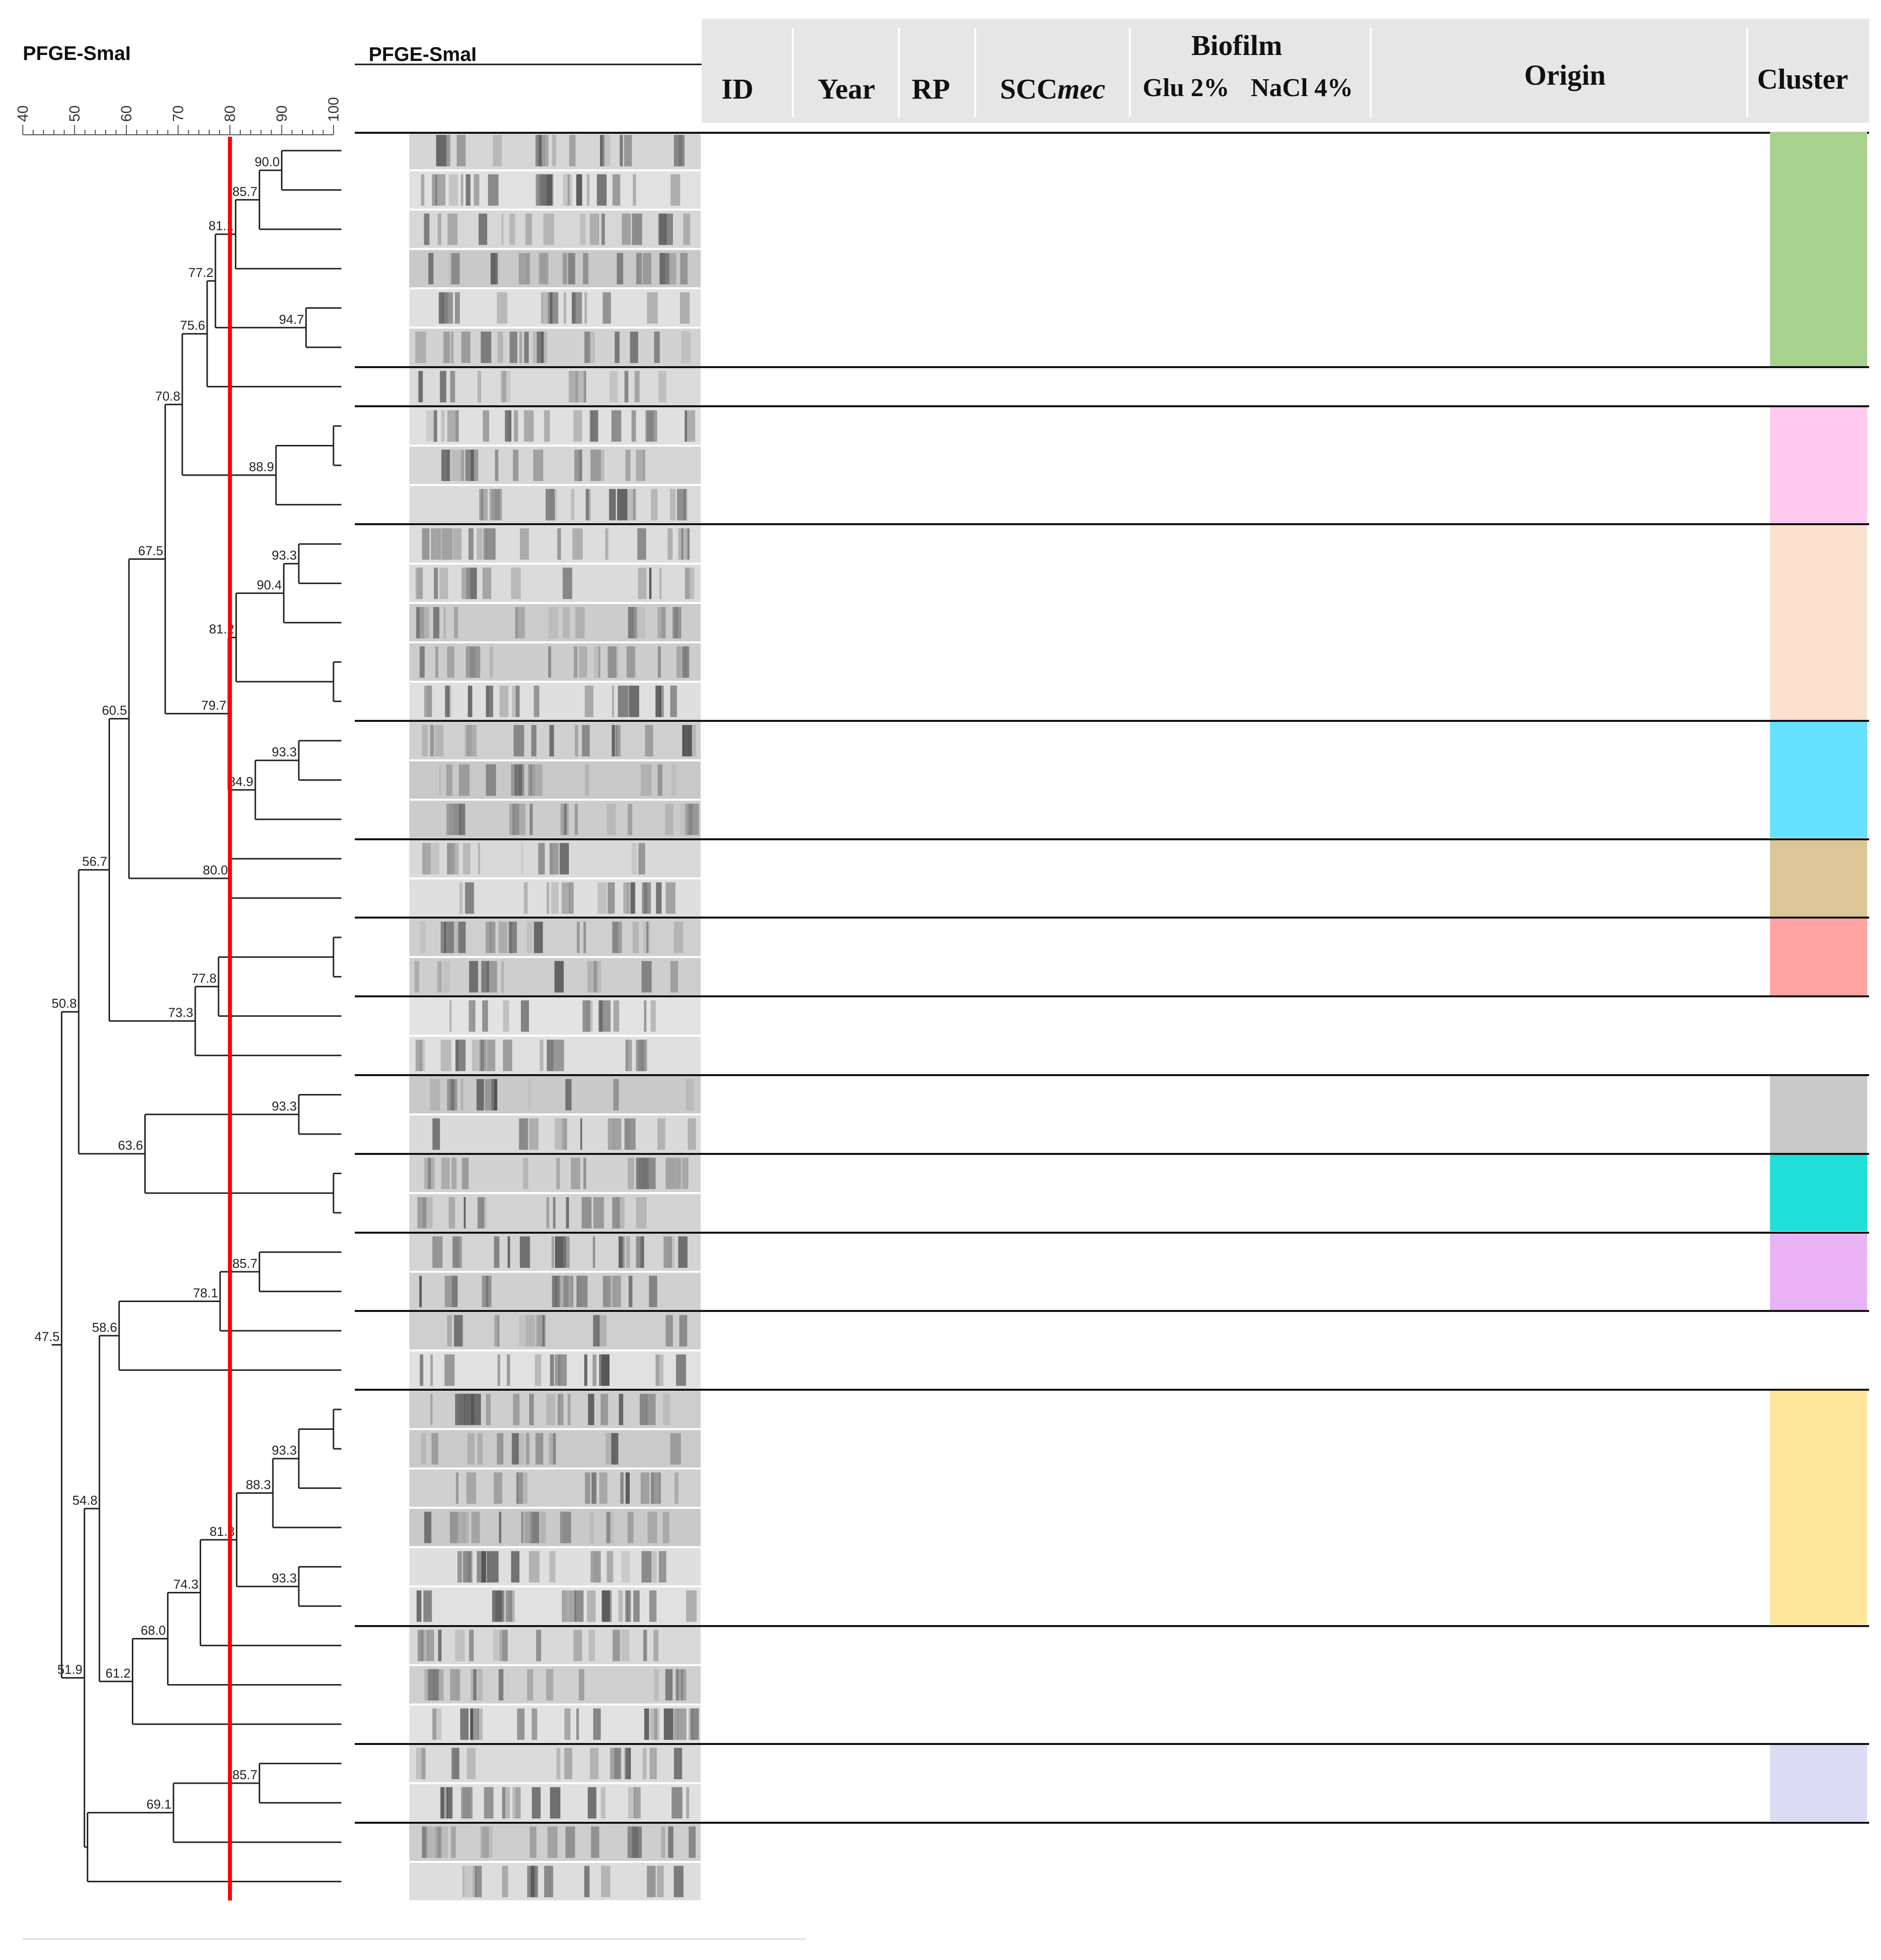 The image size is (1881, 1960). Describe the element at coordinates (1818, 249) in the screenshot. I see `cluster-a` at that location.